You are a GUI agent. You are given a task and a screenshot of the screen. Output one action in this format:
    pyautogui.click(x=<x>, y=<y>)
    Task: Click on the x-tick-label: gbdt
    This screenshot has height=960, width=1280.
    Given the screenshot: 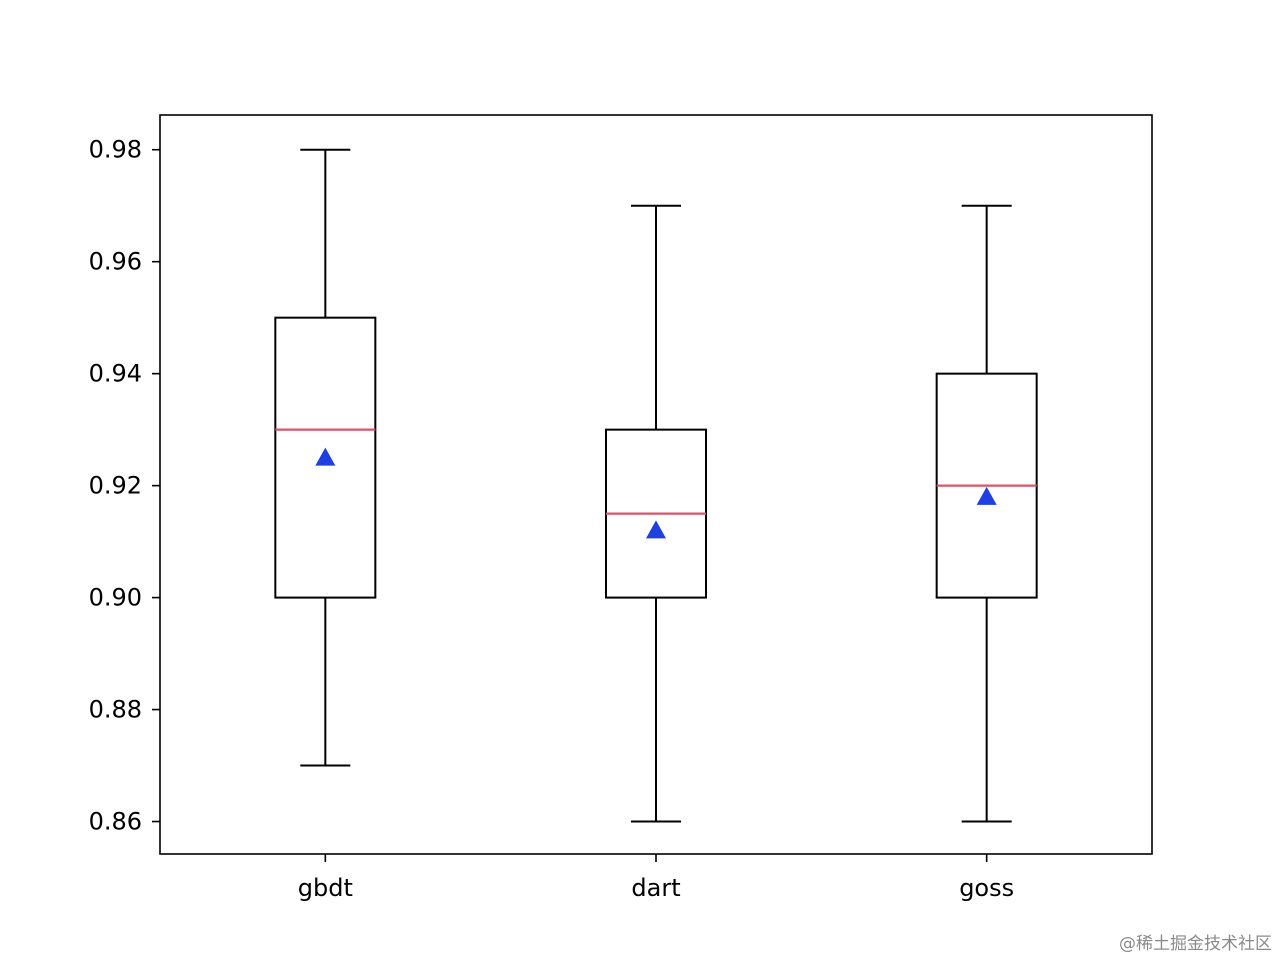 What is the action you would take?
    pyautogui.click(x=325, y=888)
    